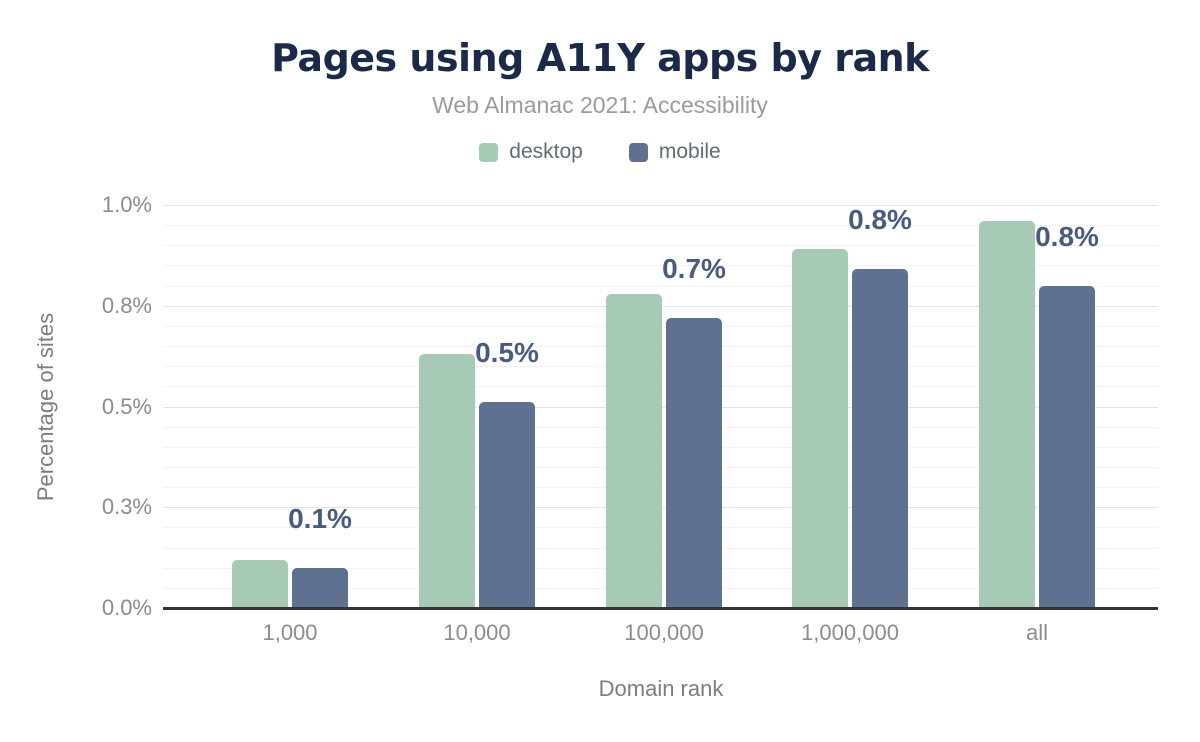 The image size is (1200, 742). What do you see at coordinates (290, 632) in the screenshot?
I see `x-tick-label: 1,000` at bounding box center [290, 632].